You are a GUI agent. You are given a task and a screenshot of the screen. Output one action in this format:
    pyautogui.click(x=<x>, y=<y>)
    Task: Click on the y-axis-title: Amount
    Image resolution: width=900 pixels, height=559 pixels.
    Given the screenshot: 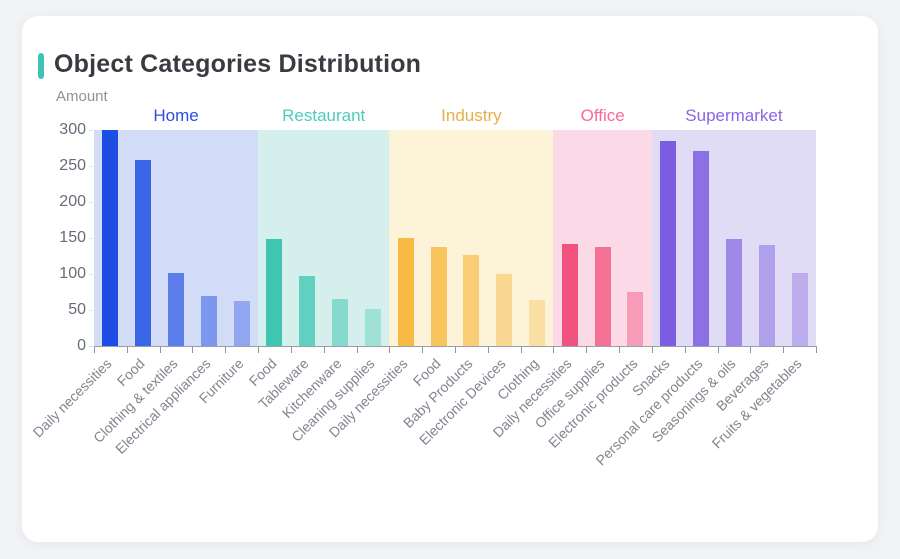 What is the action you would take?
    pyautogui.click(x=82, y=96)
    